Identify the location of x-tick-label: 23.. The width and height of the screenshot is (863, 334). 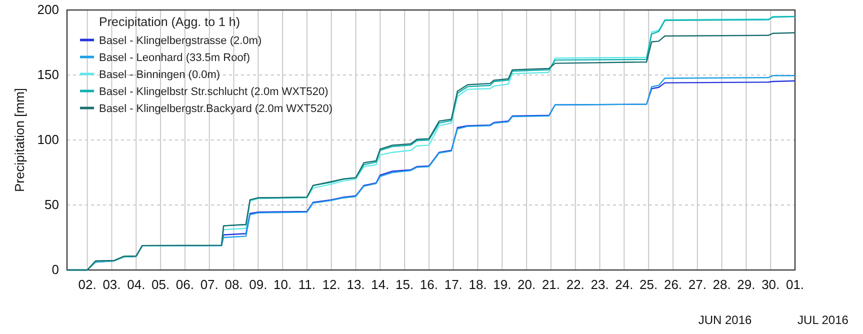
(599, 284).